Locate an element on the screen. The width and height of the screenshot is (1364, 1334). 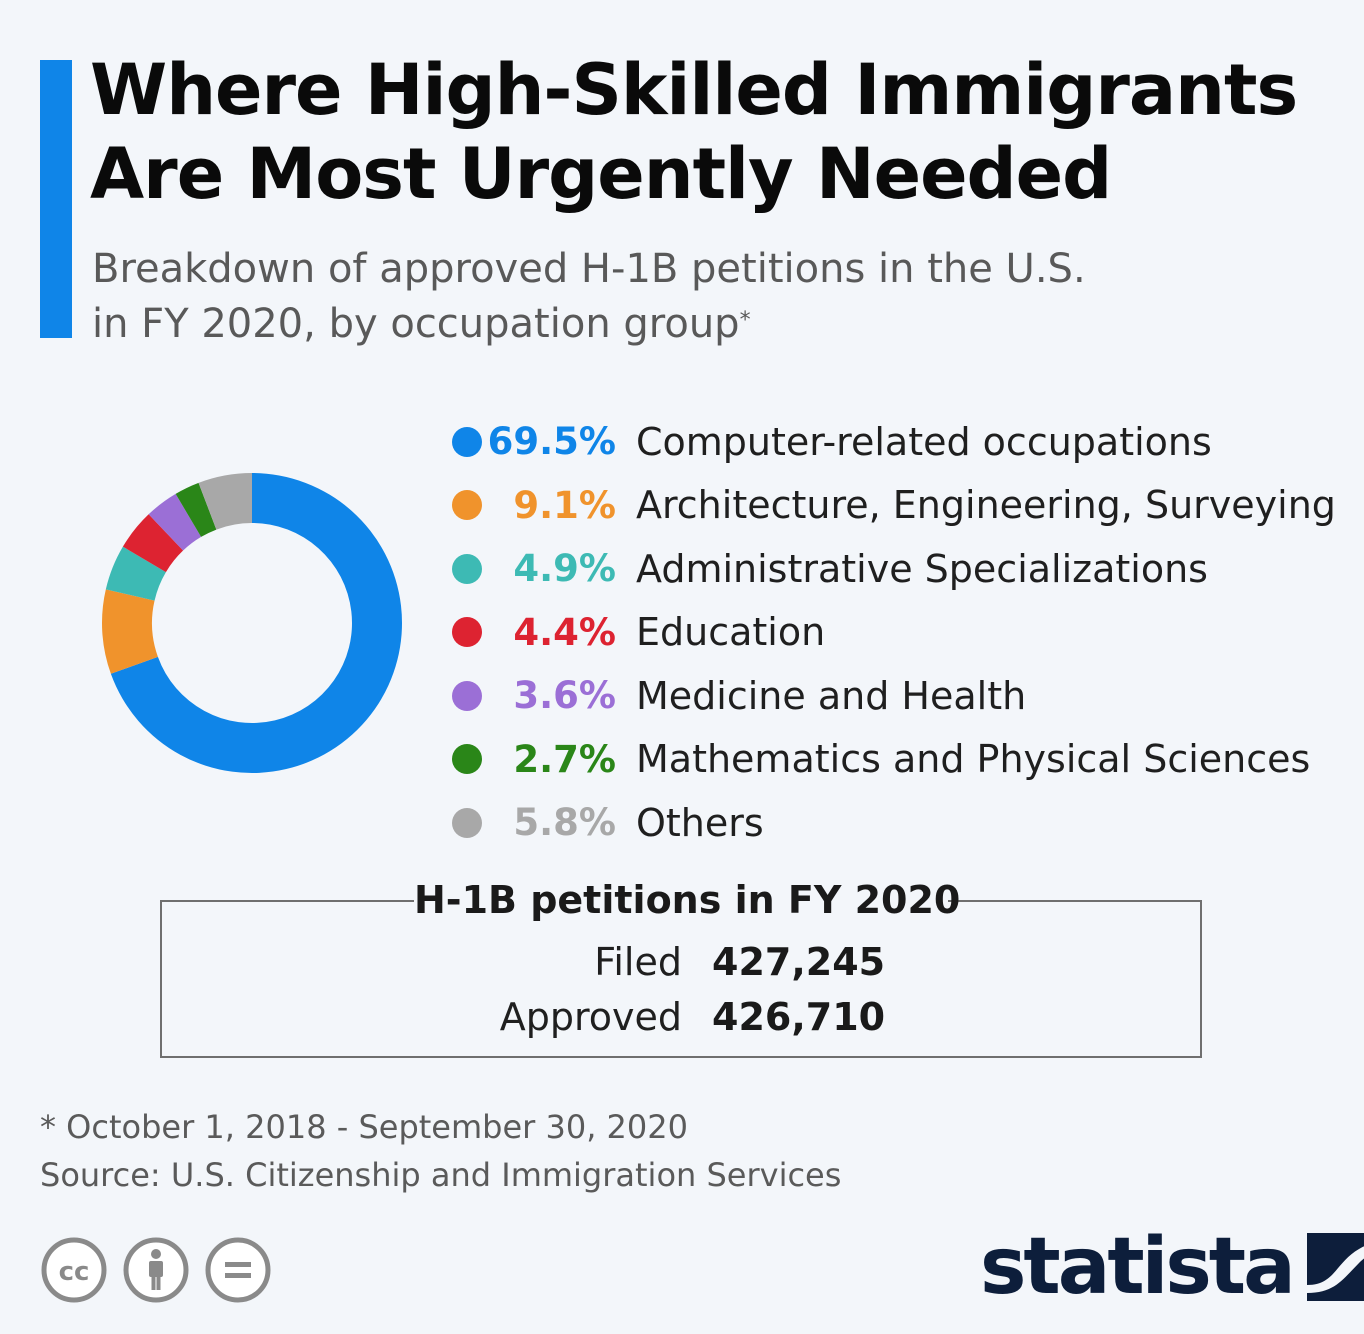
attribution-icon is located at coordinates (156, 1270).